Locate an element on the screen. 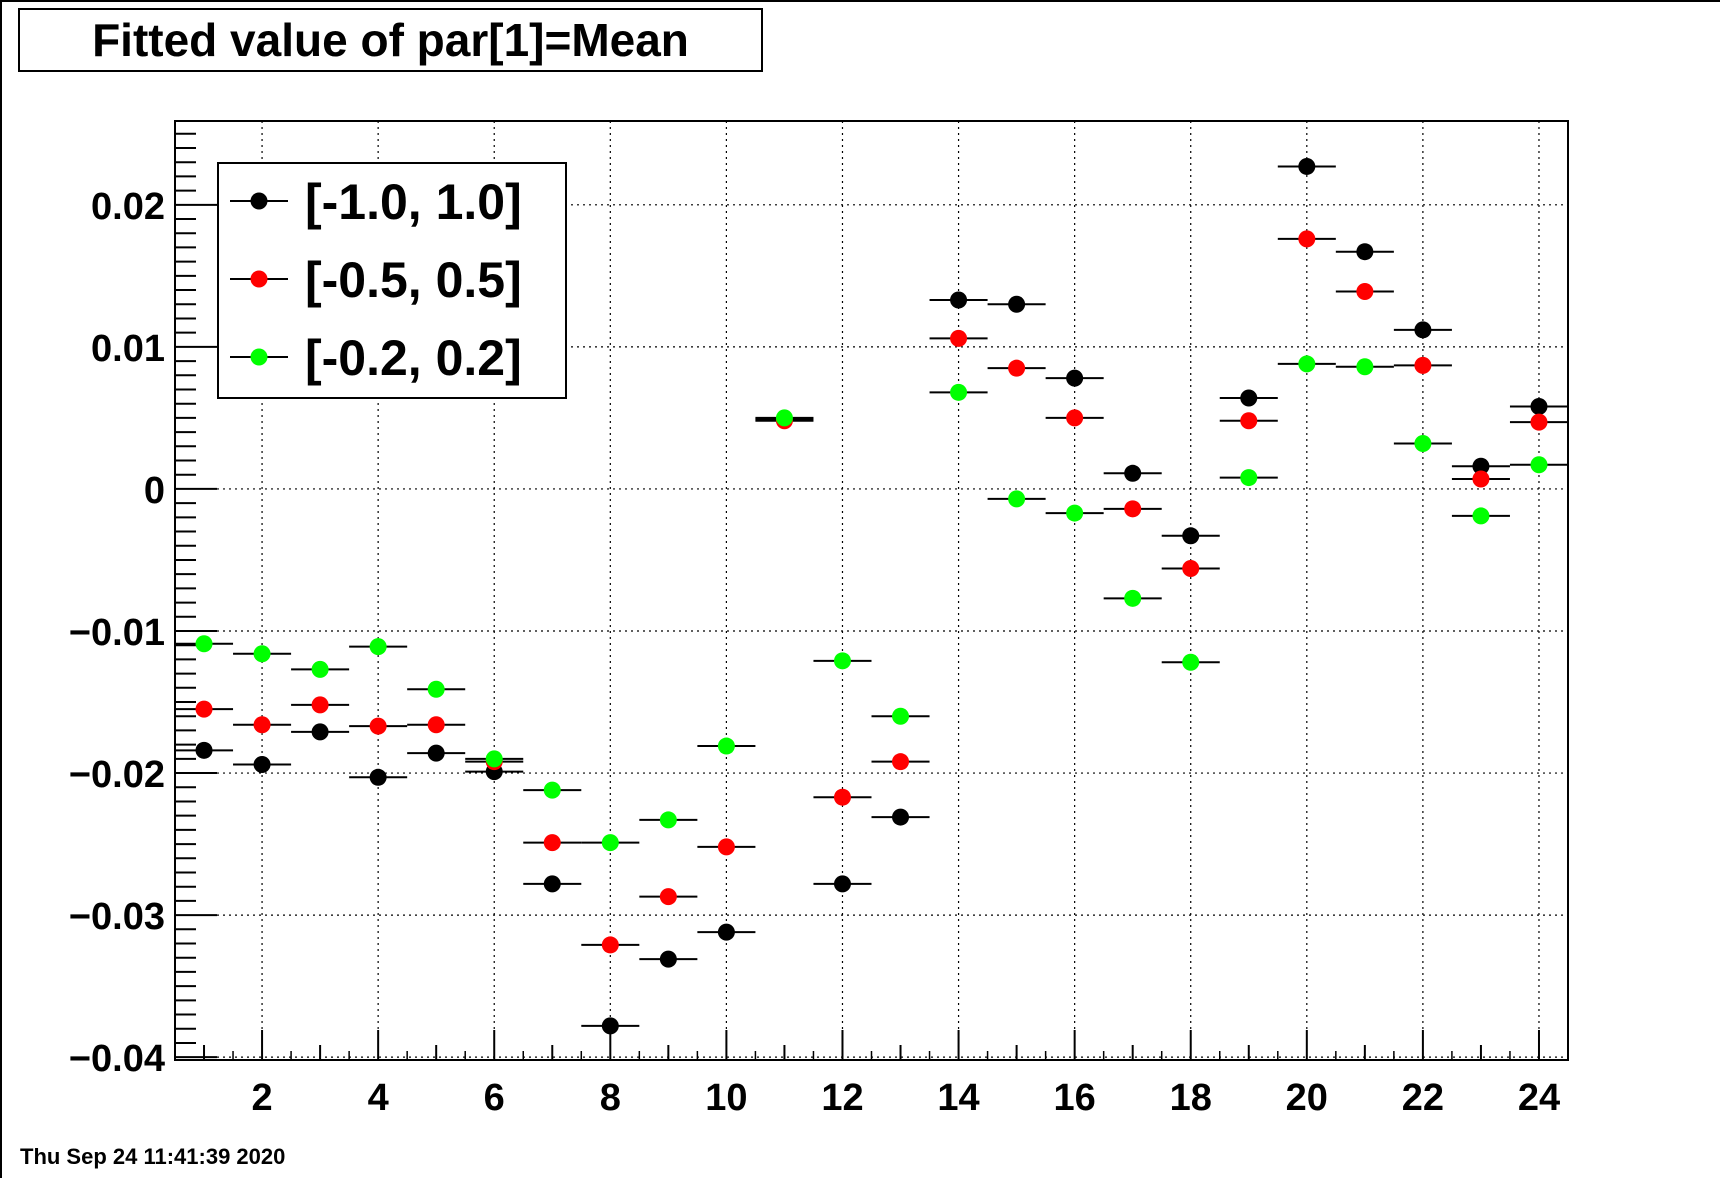  y-tick-label: 0.01 is located at coordinates (128, 349).